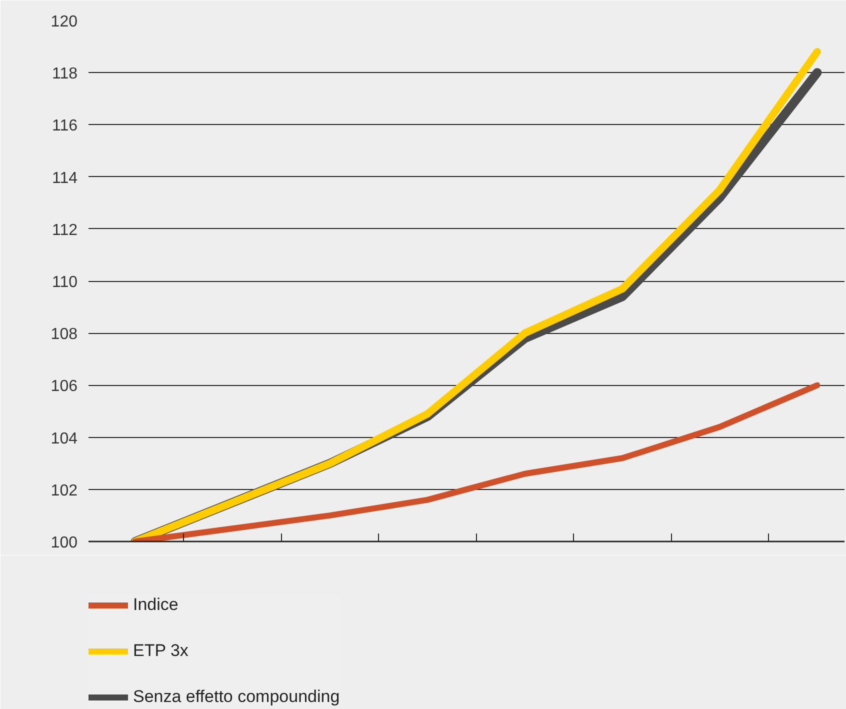  Describe the element at coordinates (65, 178) in the screenshot. I see `y-tick-label: 114` at that location.